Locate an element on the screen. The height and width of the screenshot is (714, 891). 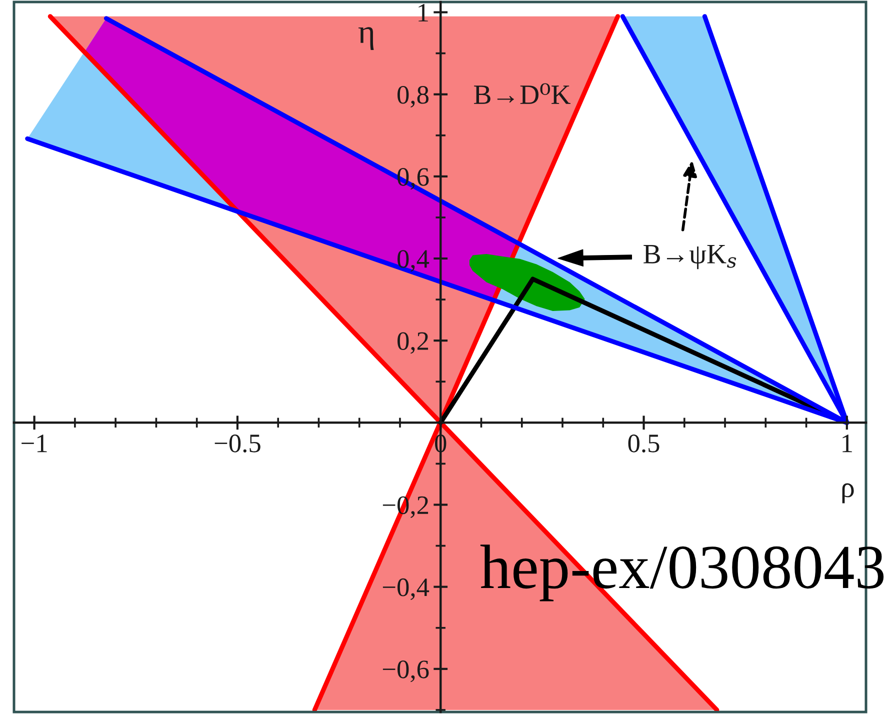
x-axis-title: ρ is located at coordinates (848, 493).